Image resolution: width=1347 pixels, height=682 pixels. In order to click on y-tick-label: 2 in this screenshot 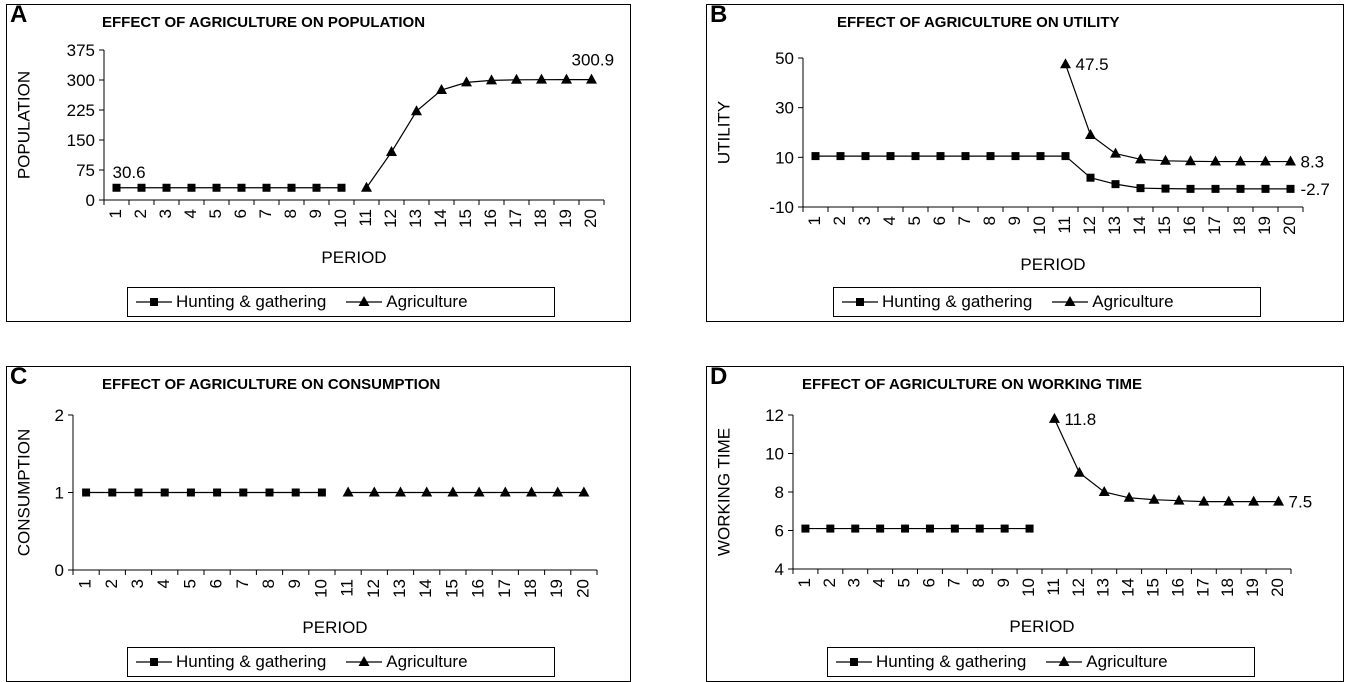, I will do `click(59, 415)`.